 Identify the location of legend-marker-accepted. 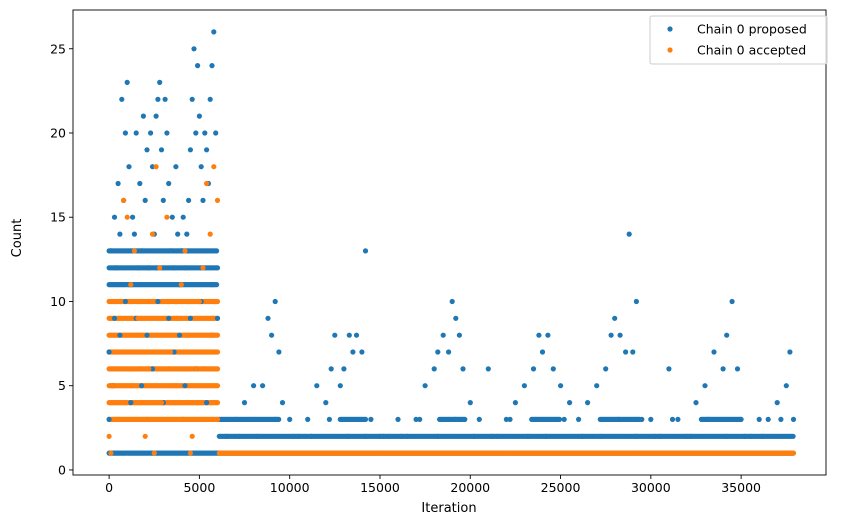
(670, 50).